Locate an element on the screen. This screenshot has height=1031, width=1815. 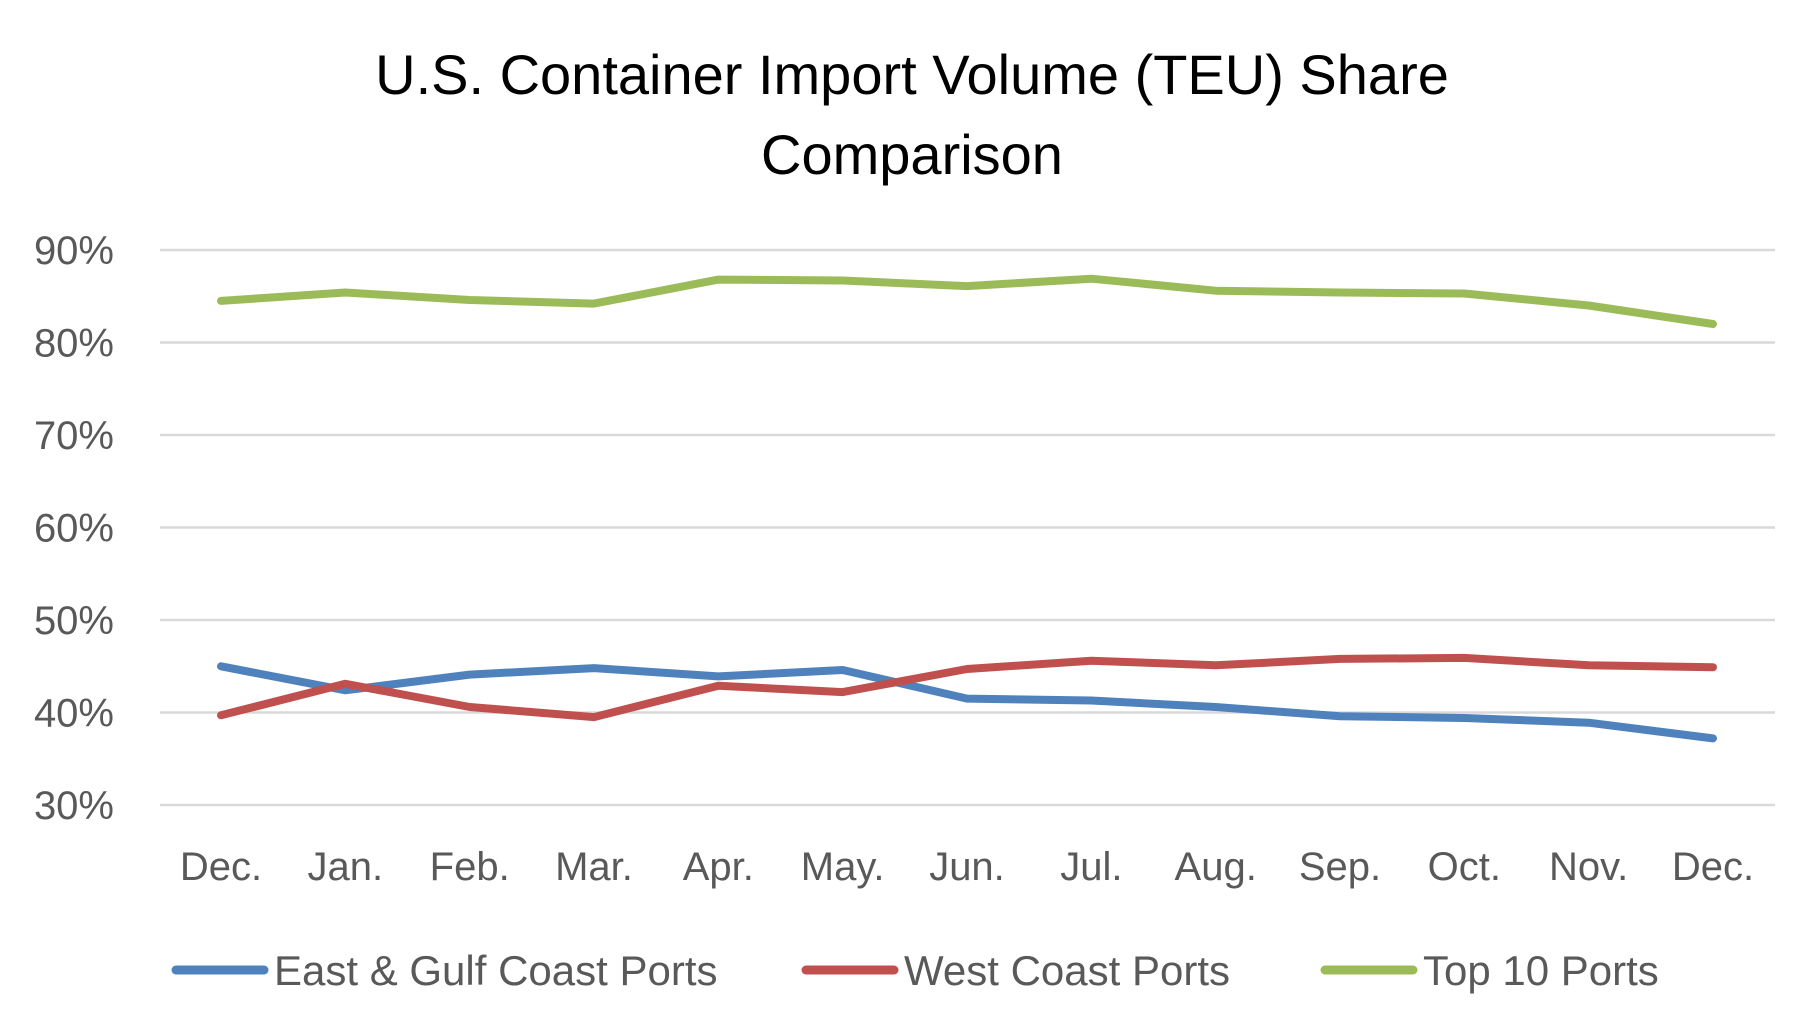
x-tick-label: Jun. is located at coordinates (967, 867).